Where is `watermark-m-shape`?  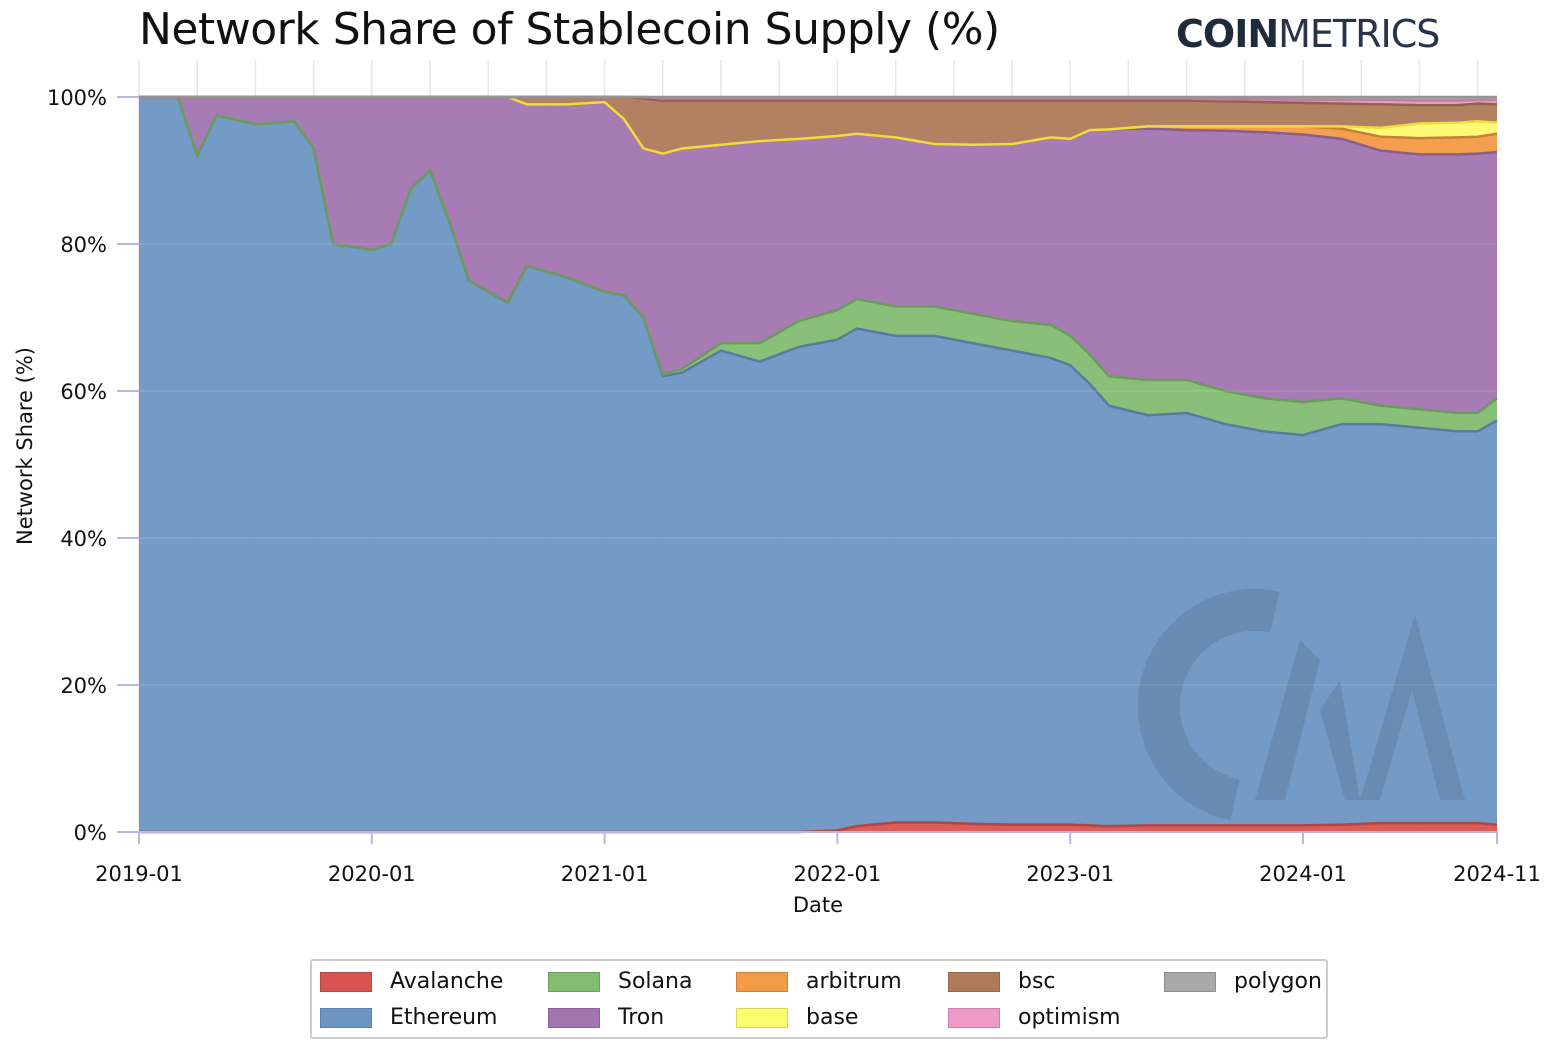
watermark-m-shape is located at coordinates (1360, 707).